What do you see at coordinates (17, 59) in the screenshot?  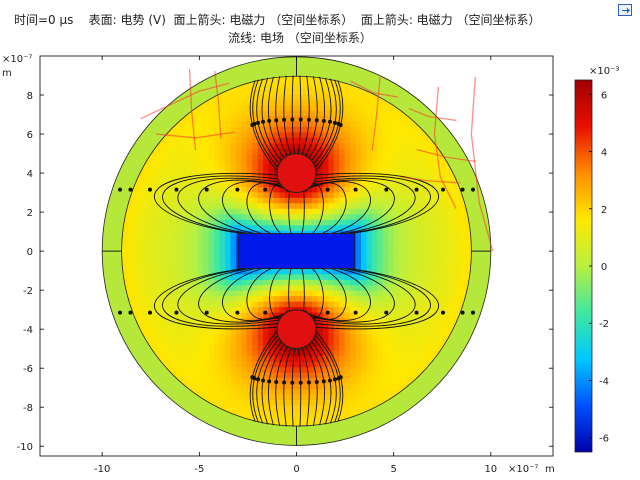 I see `y-axis-exponent: ×10⁻⁷` at bounding box center [17, 59].